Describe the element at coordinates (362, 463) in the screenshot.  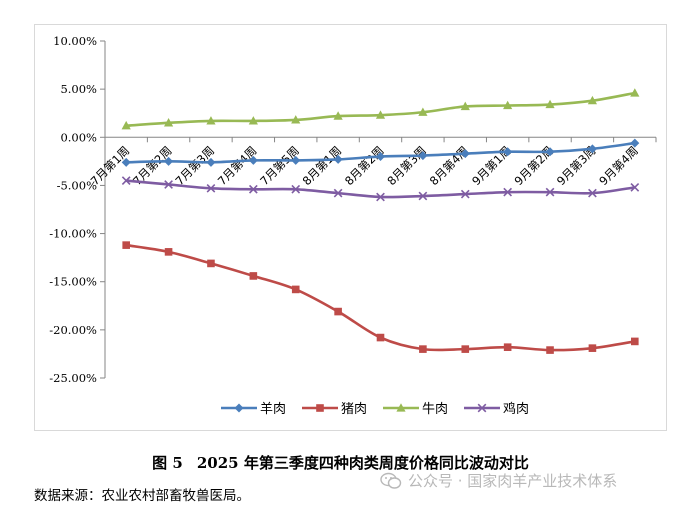
I see `figure-title: 2025 年第三季度四种肉类周度价格同比波动对比` at that location.